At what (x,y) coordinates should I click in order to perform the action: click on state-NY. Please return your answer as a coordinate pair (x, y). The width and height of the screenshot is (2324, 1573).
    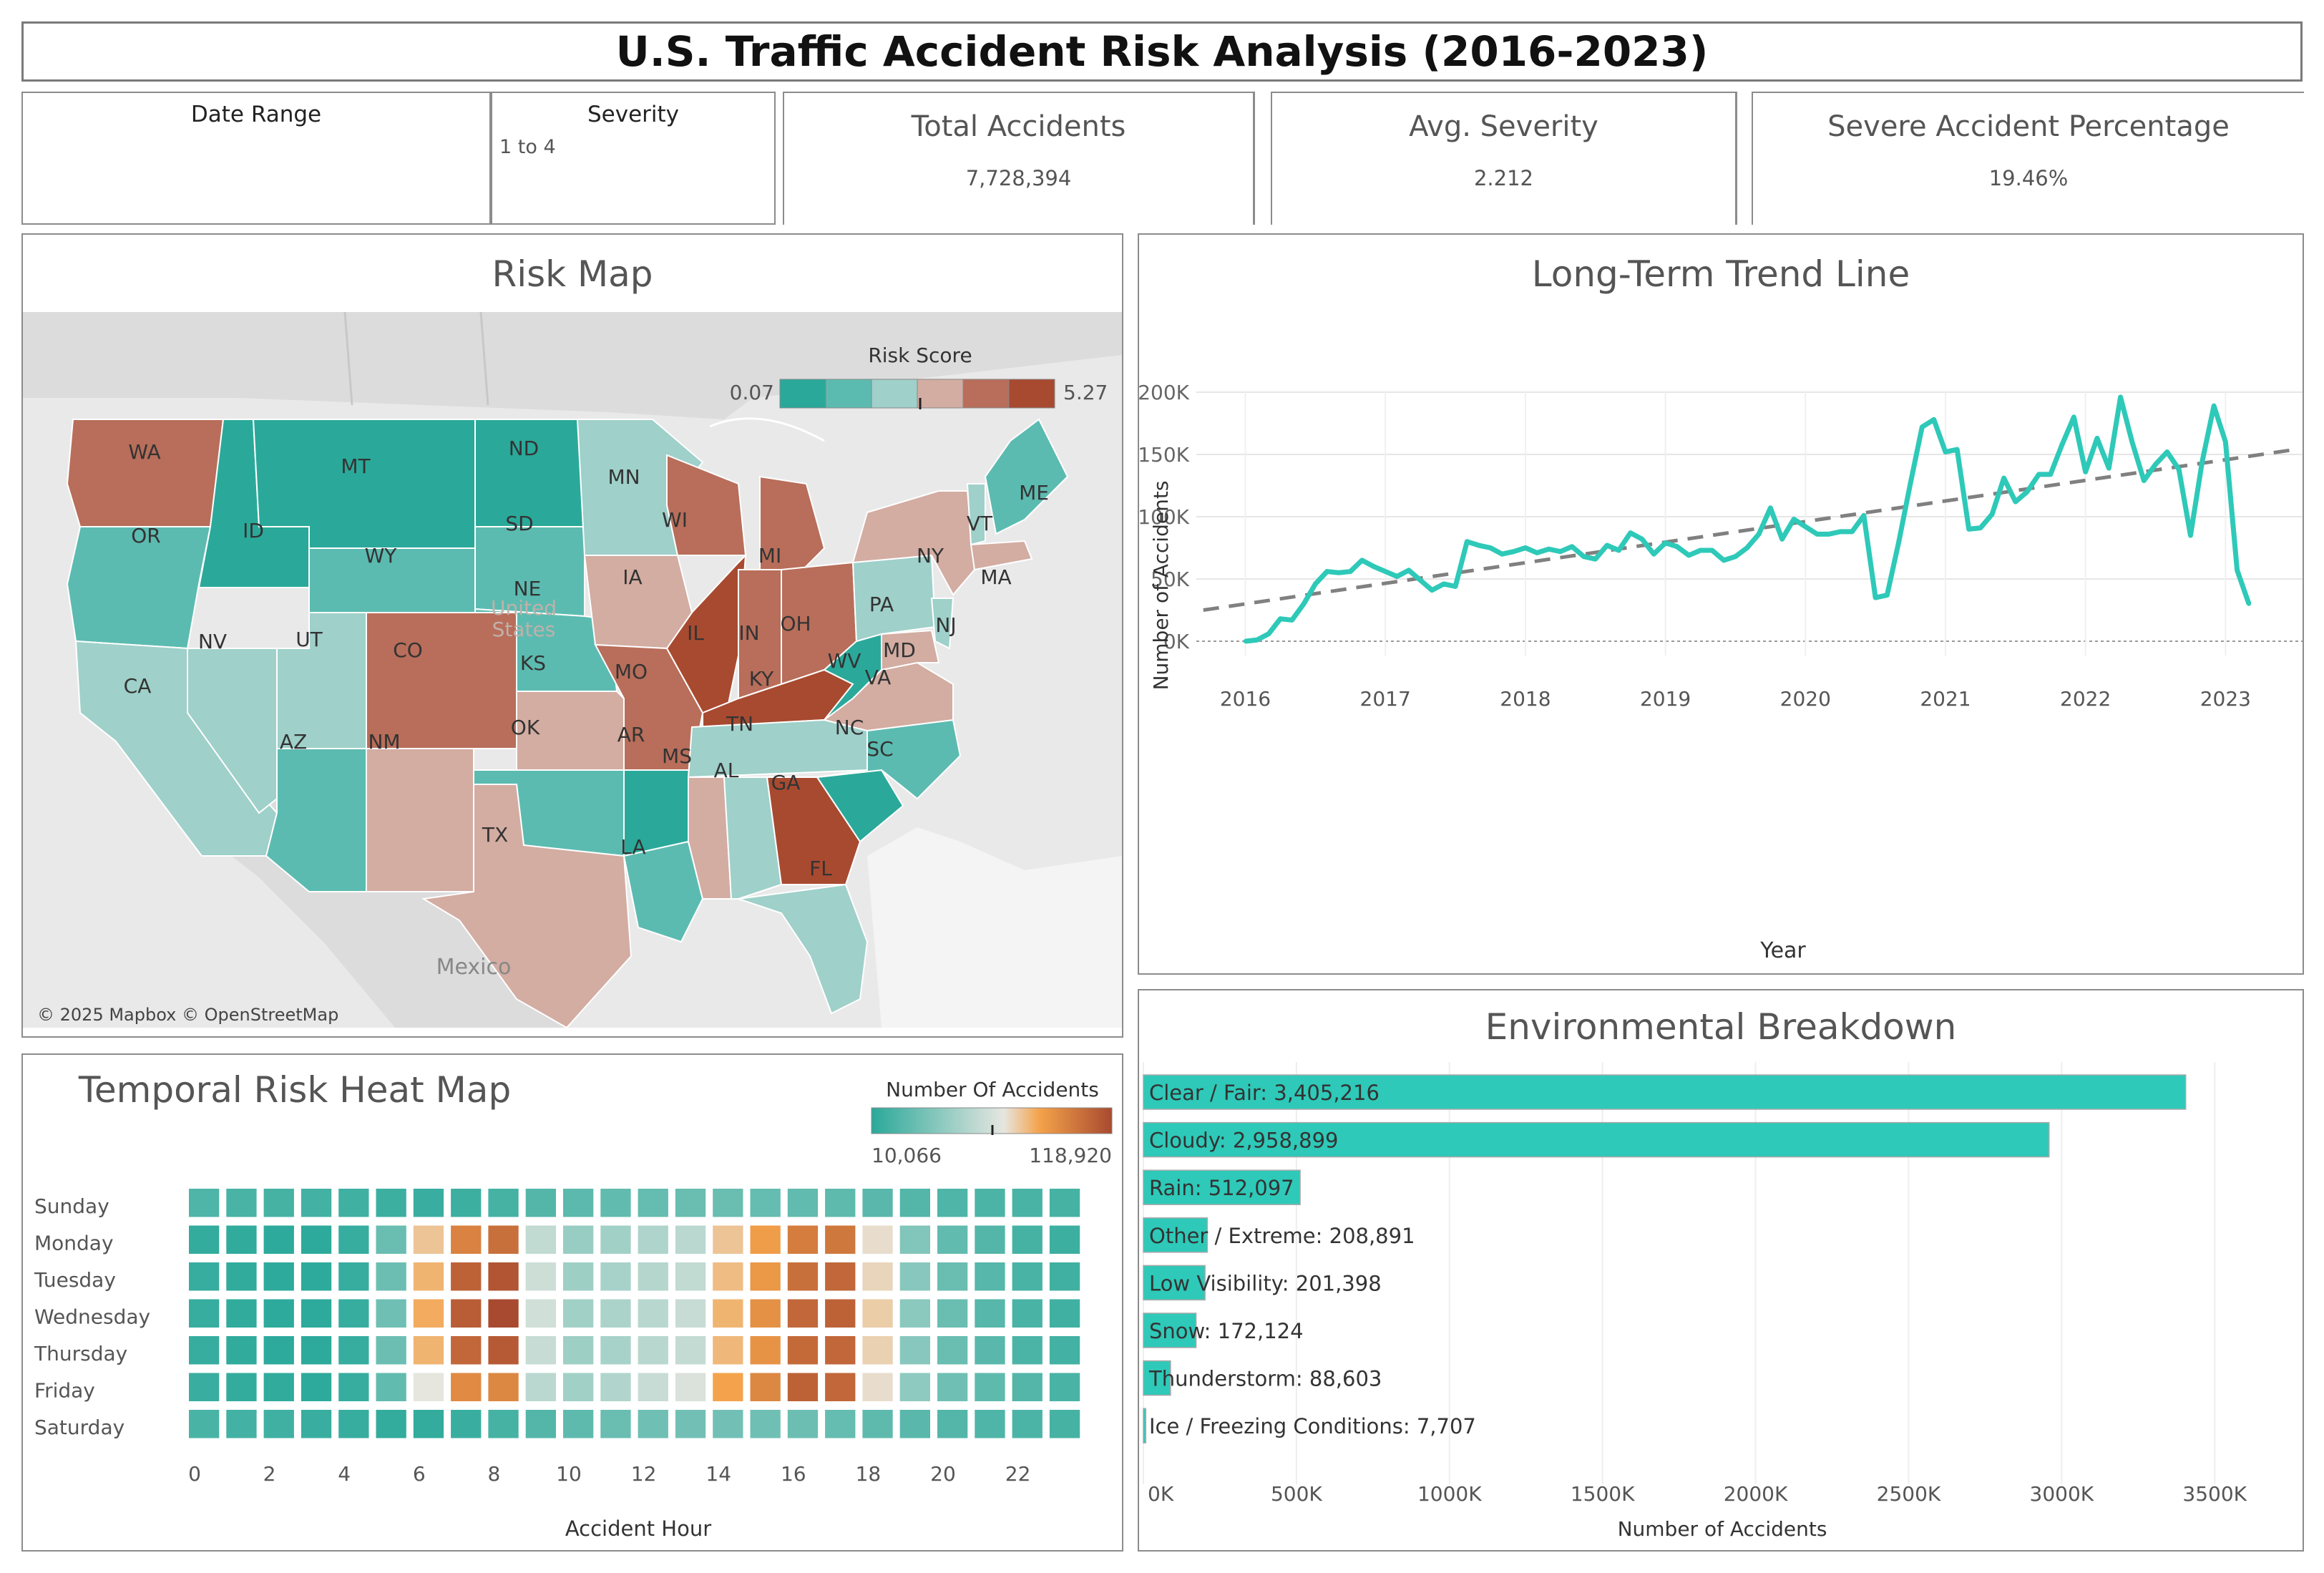
    Looking at the image, I should click on (914, 543).